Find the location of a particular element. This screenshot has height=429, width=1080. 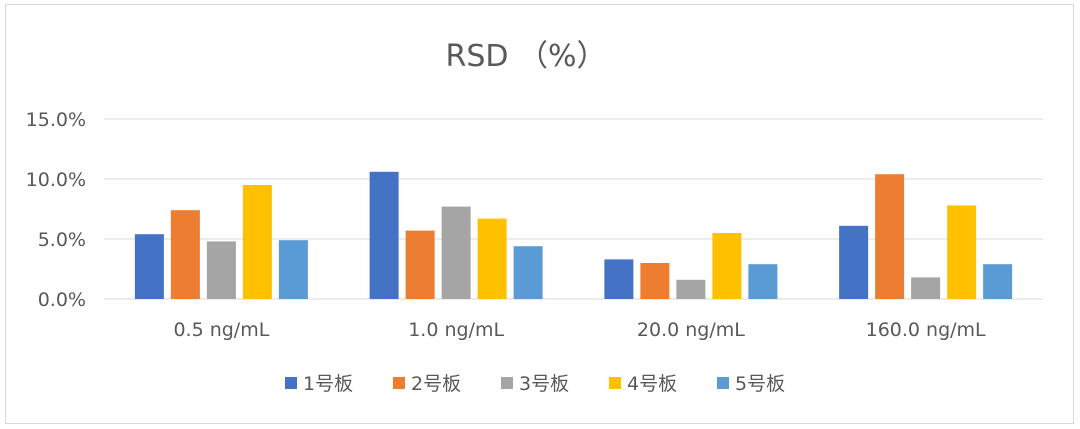

legend-label: 4号板 is located at coordinates (652, 384).